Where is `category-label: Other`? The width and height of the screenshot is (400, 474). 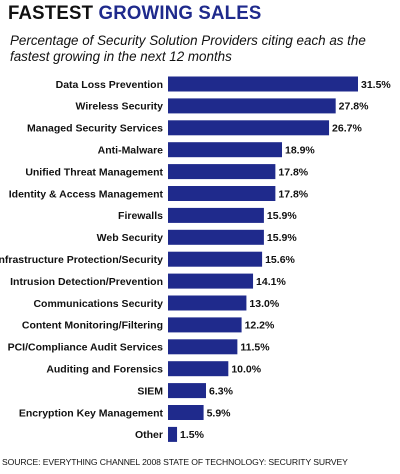 category-label: Other is located at coordinates (149, 435).